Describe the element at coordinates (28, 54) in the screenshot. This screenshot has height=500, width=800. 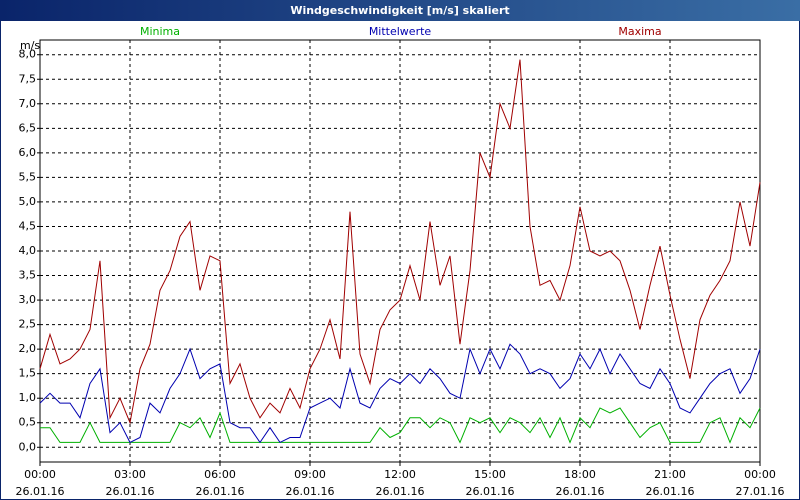
I see `y-tick-label: 8,0` at that location.